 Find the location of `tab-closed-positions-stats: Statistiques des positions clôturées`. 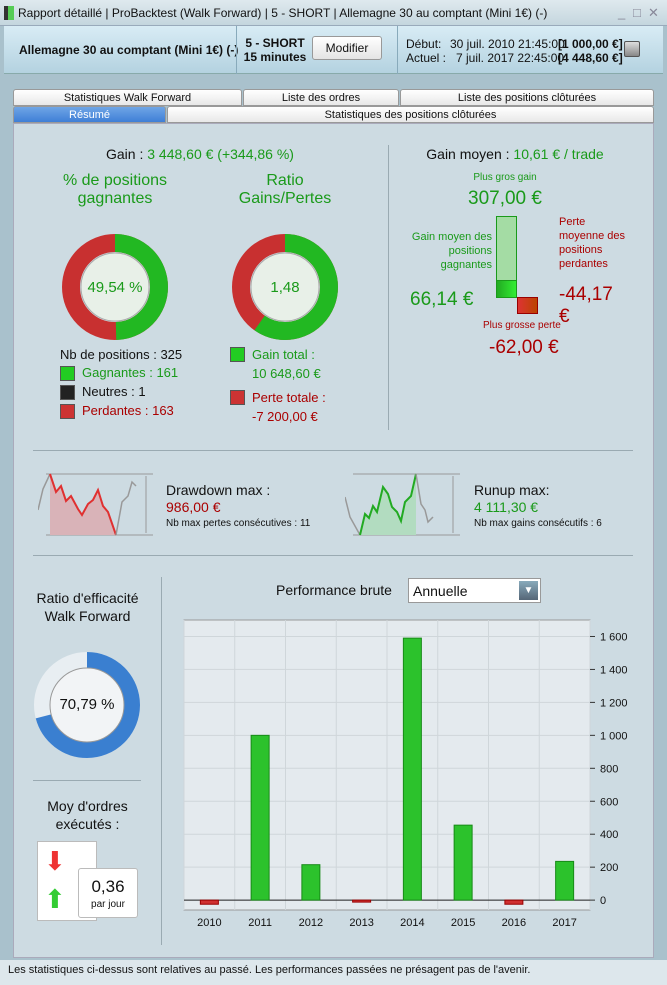

tab-closed-positions-stats: Statistiques des positions clôturées is located at coordinates (410, 114).